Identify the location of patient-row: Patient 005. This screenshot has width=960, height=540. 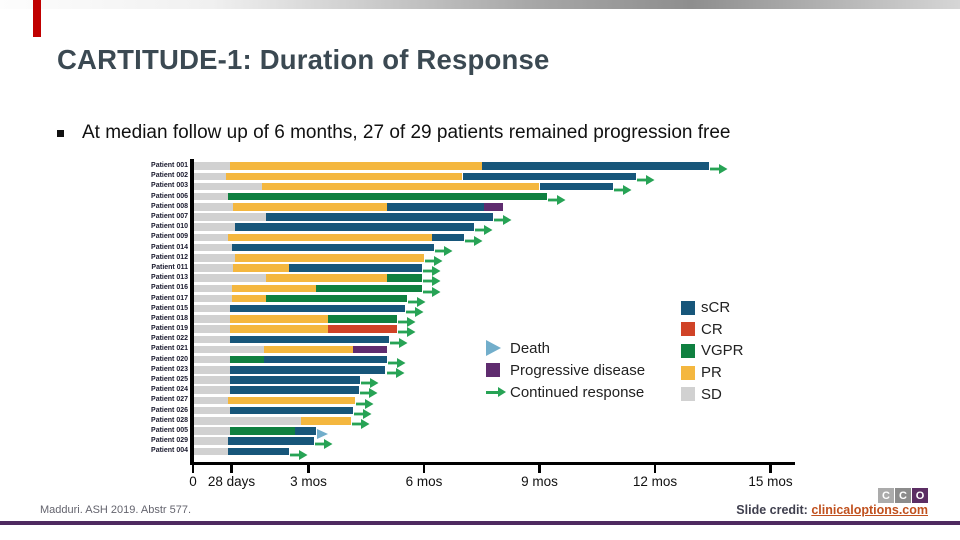
(462, 433).